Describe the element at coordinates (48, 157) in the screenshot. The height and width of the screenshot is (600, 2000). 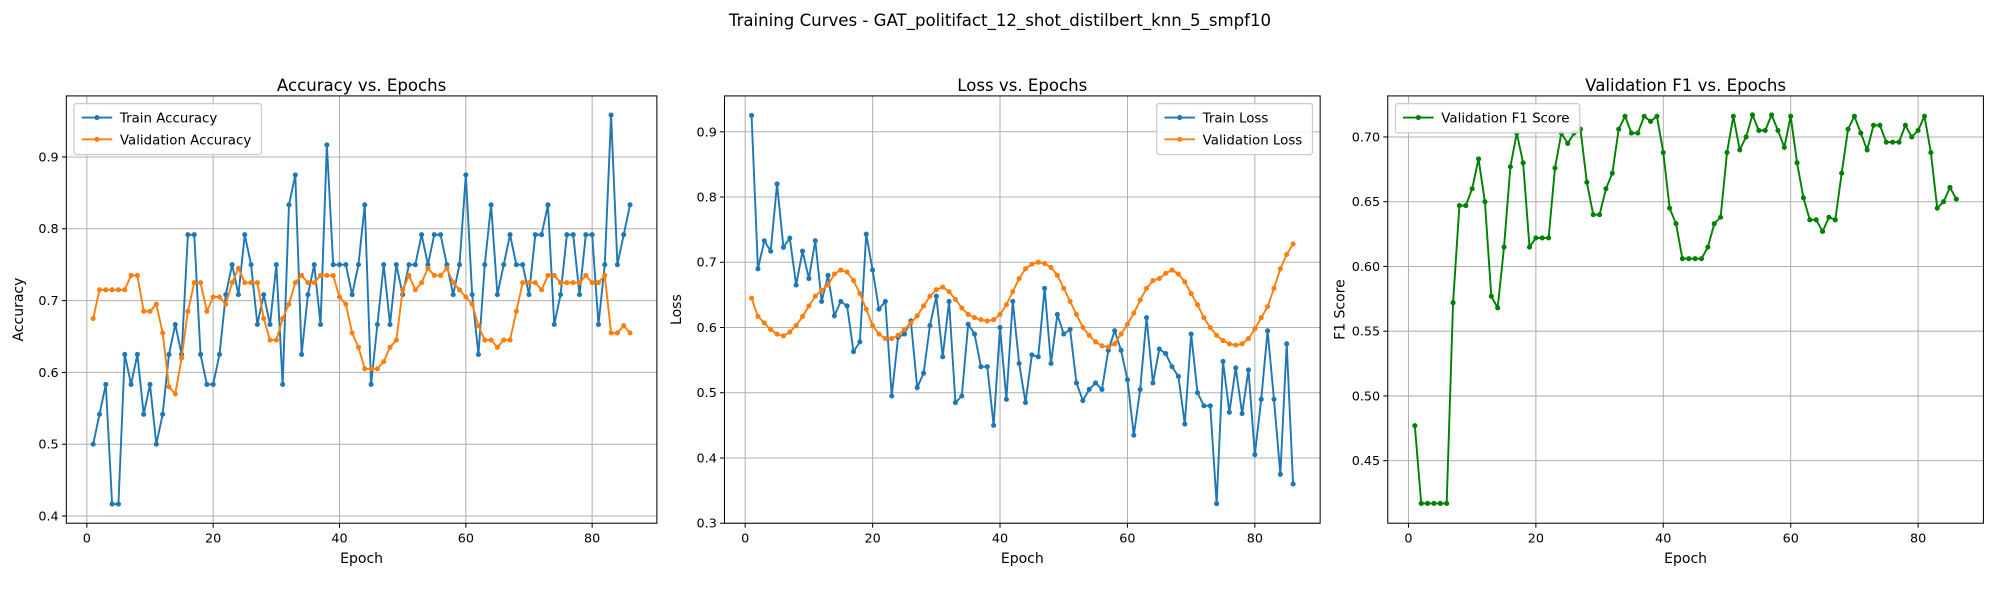
I see `y-tick-label: 0.9` at that location.